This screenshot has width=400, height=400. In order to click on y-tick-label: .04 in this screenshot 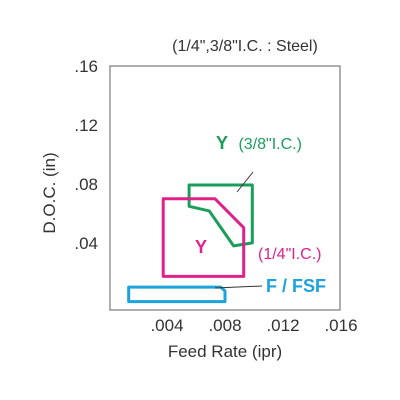, I will do `click(86, 243)`.